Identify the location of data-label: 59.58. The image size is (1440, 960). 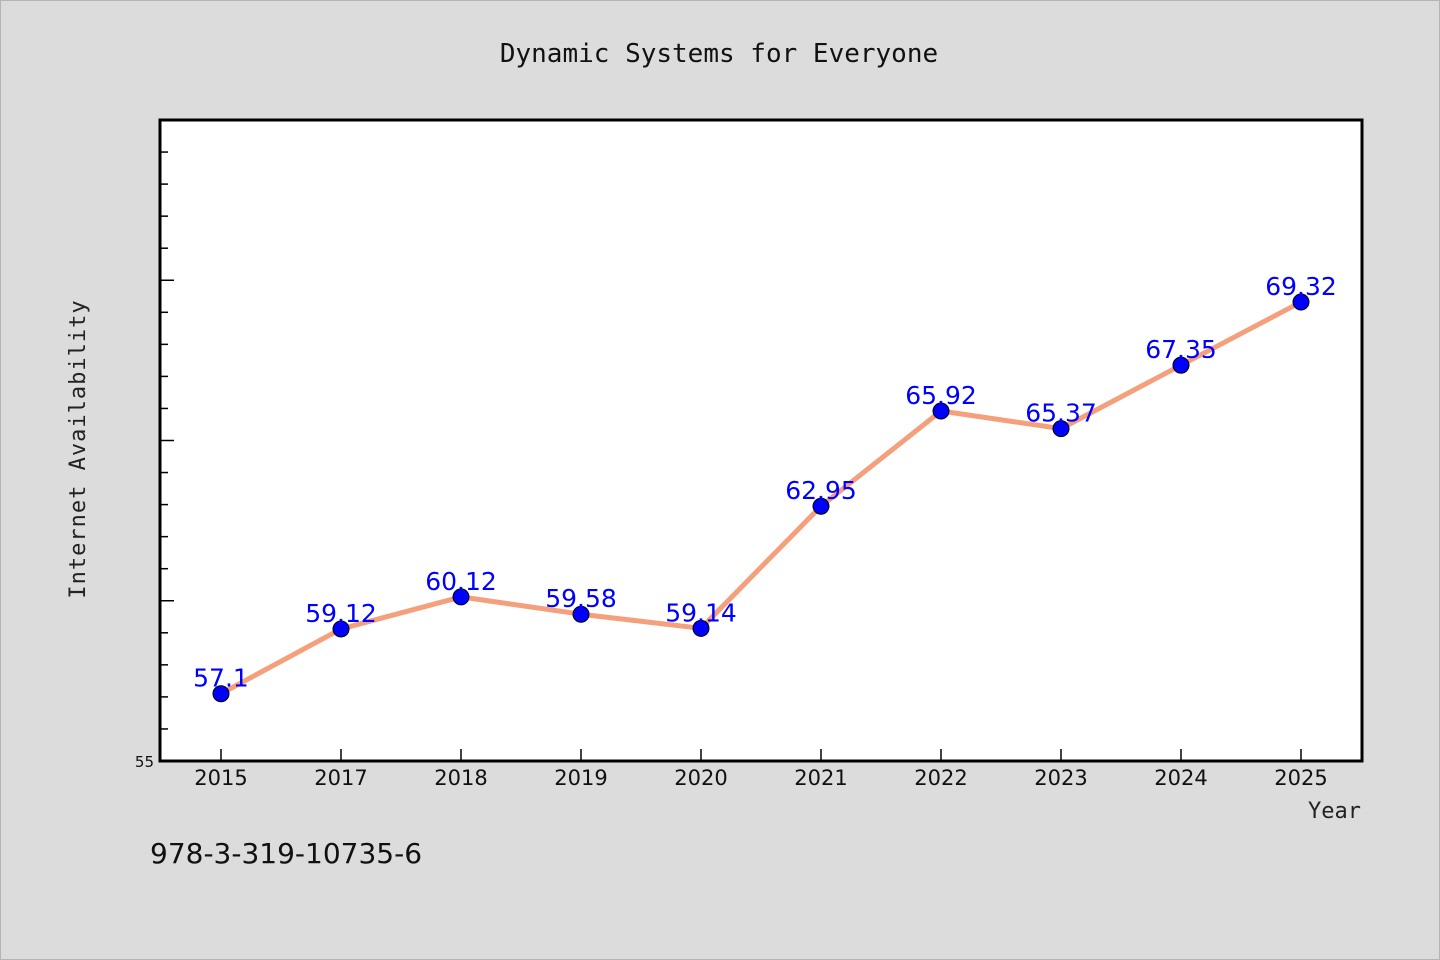
(581, 598).